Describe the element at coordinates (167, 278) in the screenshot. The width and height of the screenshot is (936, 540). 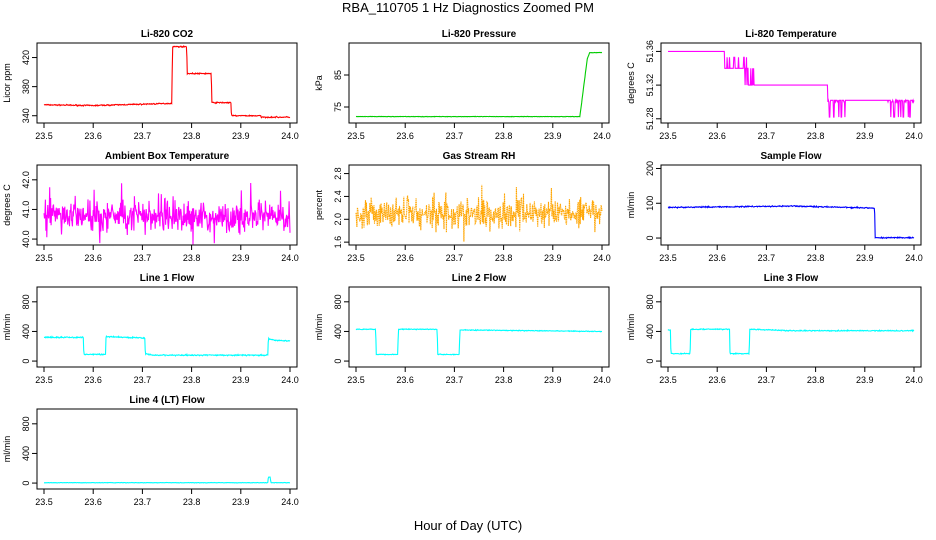
I see `panel-title: Line 1 Flow` at that location.